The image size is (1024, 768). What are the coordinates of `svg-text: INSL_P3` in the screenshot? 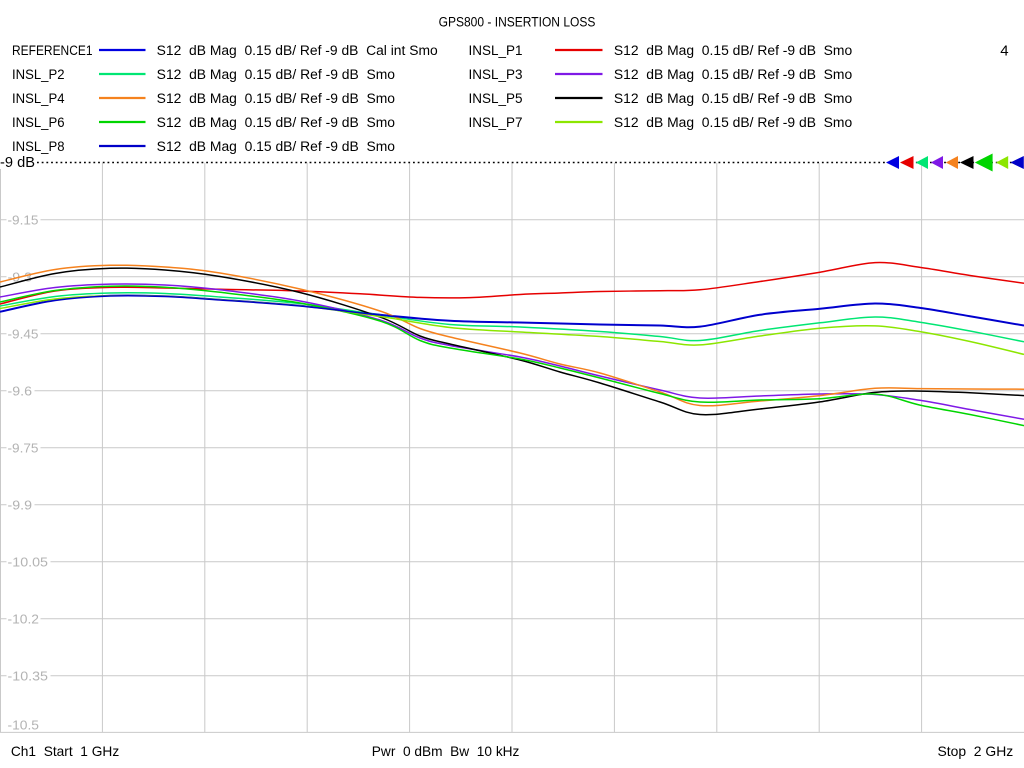 It's located at (496, 74).